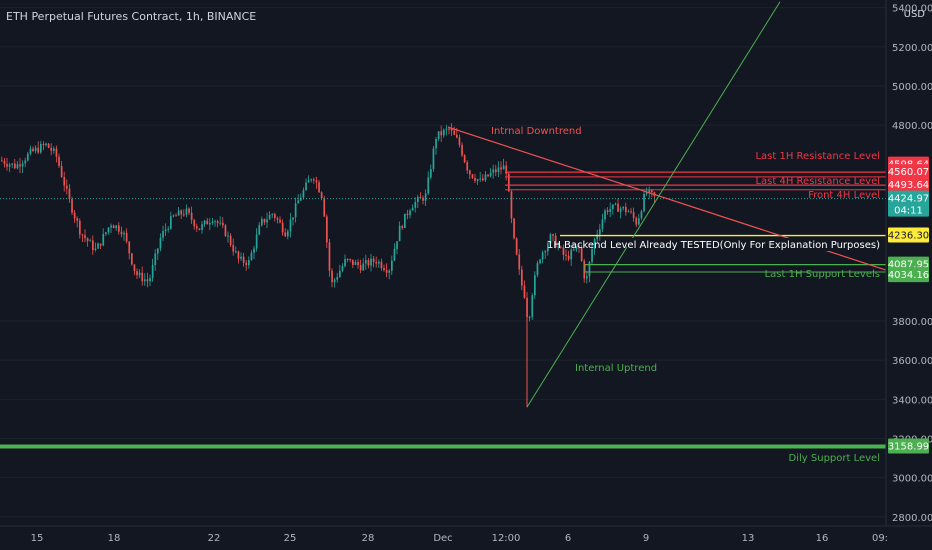  I want to click on y-tick-label: 3600.00, so click(912, 361).